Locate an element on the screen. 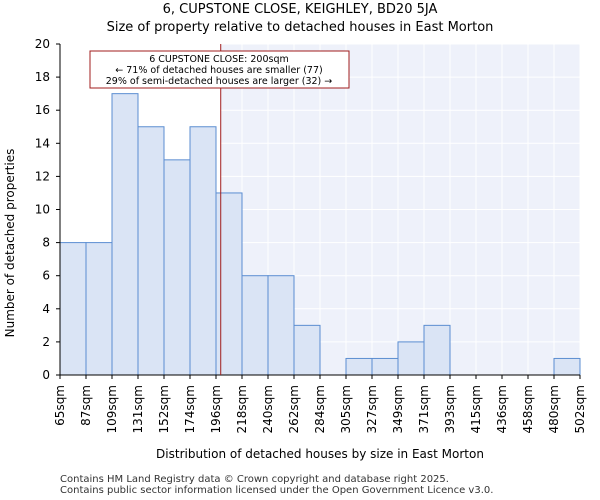 Image resolution: width=600 pixels, height=500 pixels. x-tick-label: 262sqm is located at coordinates (294, 409).